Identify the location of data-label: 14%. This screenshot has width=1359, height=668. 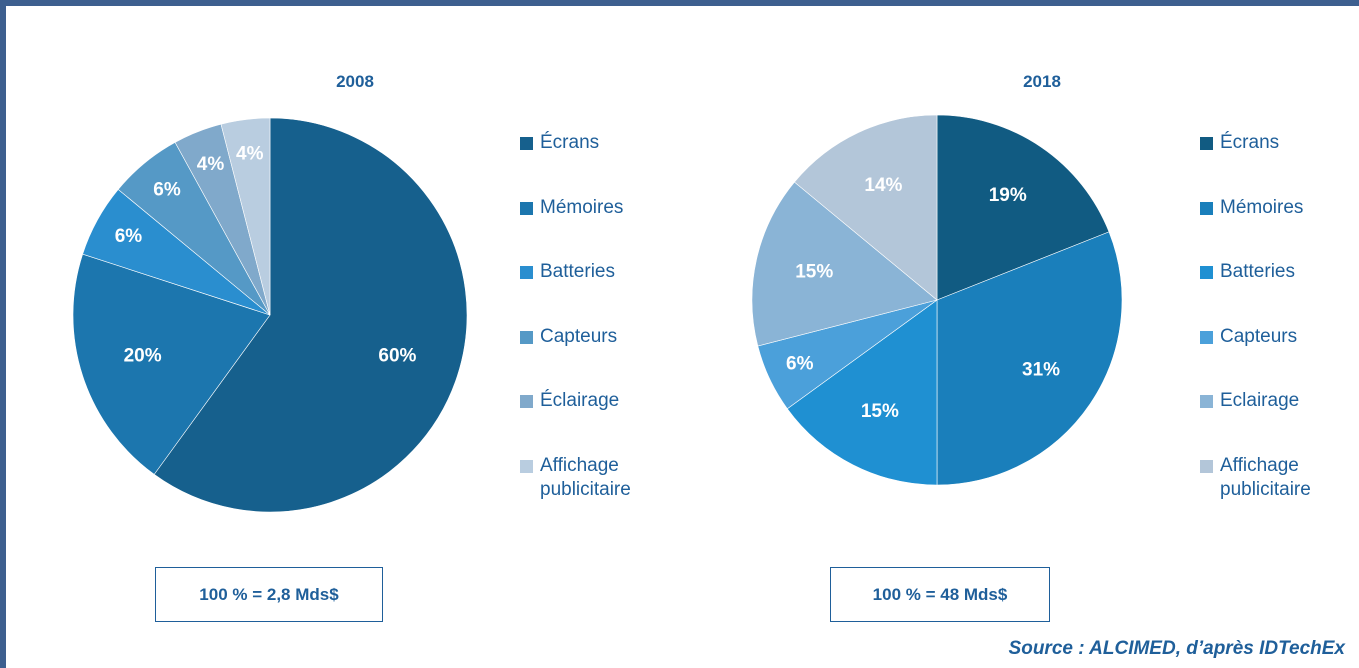
(883, 185).